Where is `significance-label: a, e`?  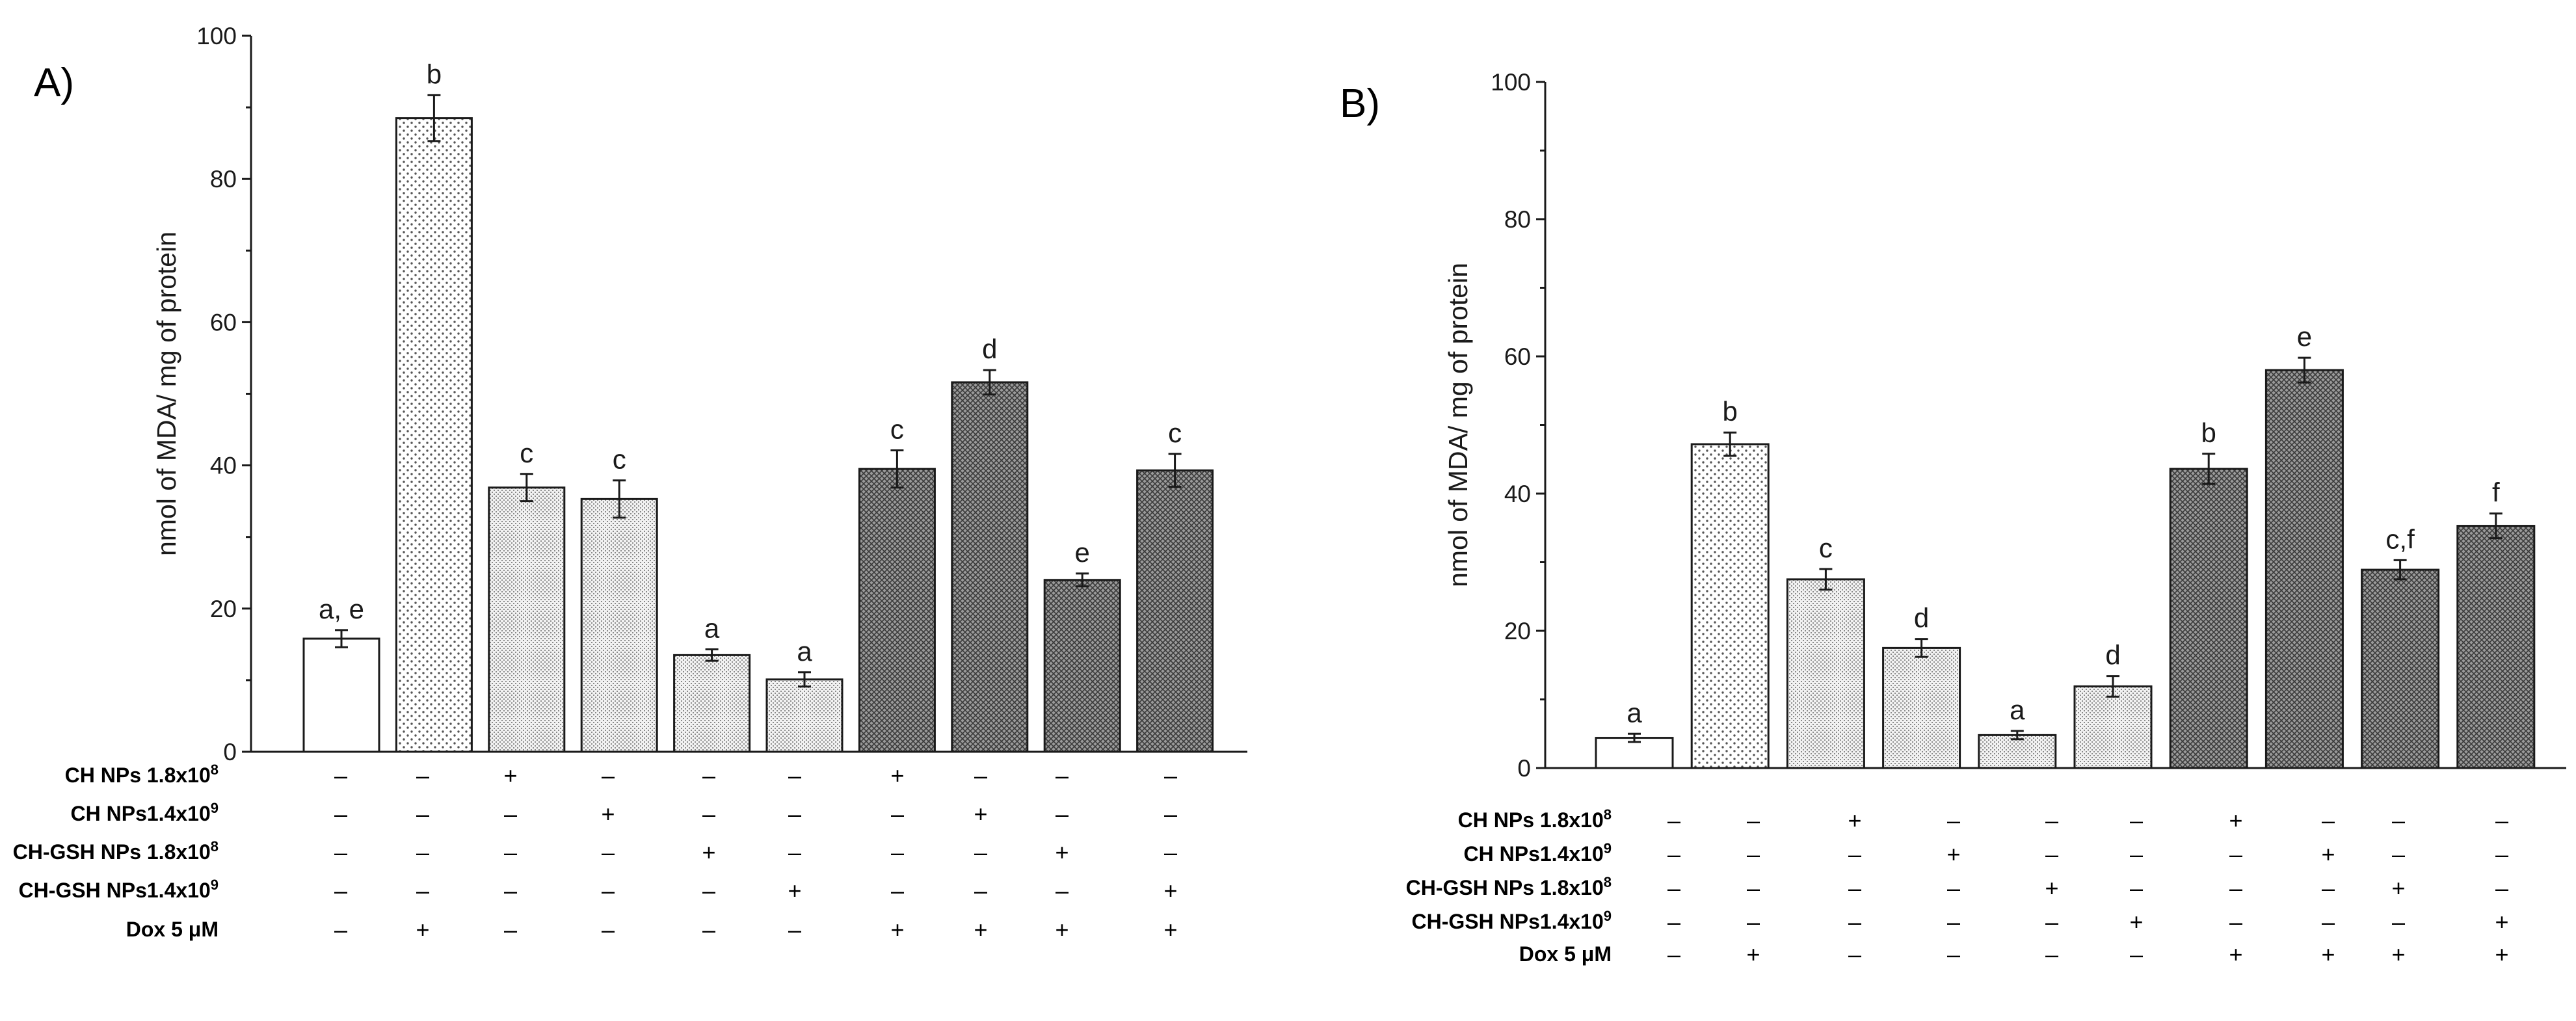 significance-label: a, e is located at coordinates (342, 609).